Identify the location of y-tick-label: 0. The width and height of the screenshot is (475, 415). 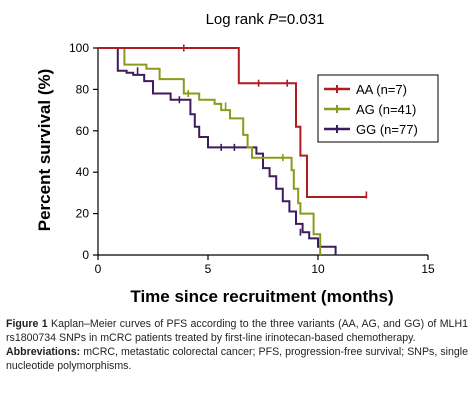
(85, 255).